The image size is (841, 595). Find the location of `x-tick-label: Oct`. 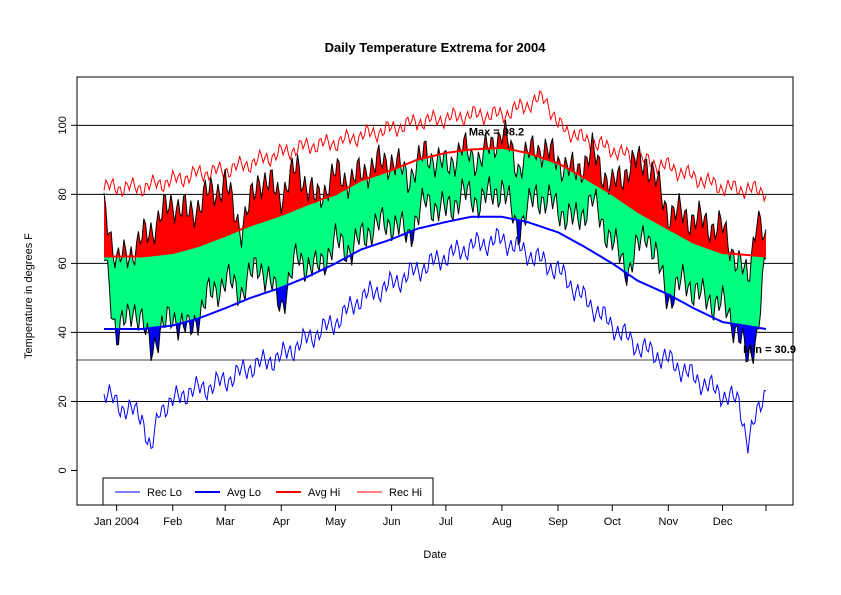

x-tick-label: Oct is located at coordinates (612, 522).